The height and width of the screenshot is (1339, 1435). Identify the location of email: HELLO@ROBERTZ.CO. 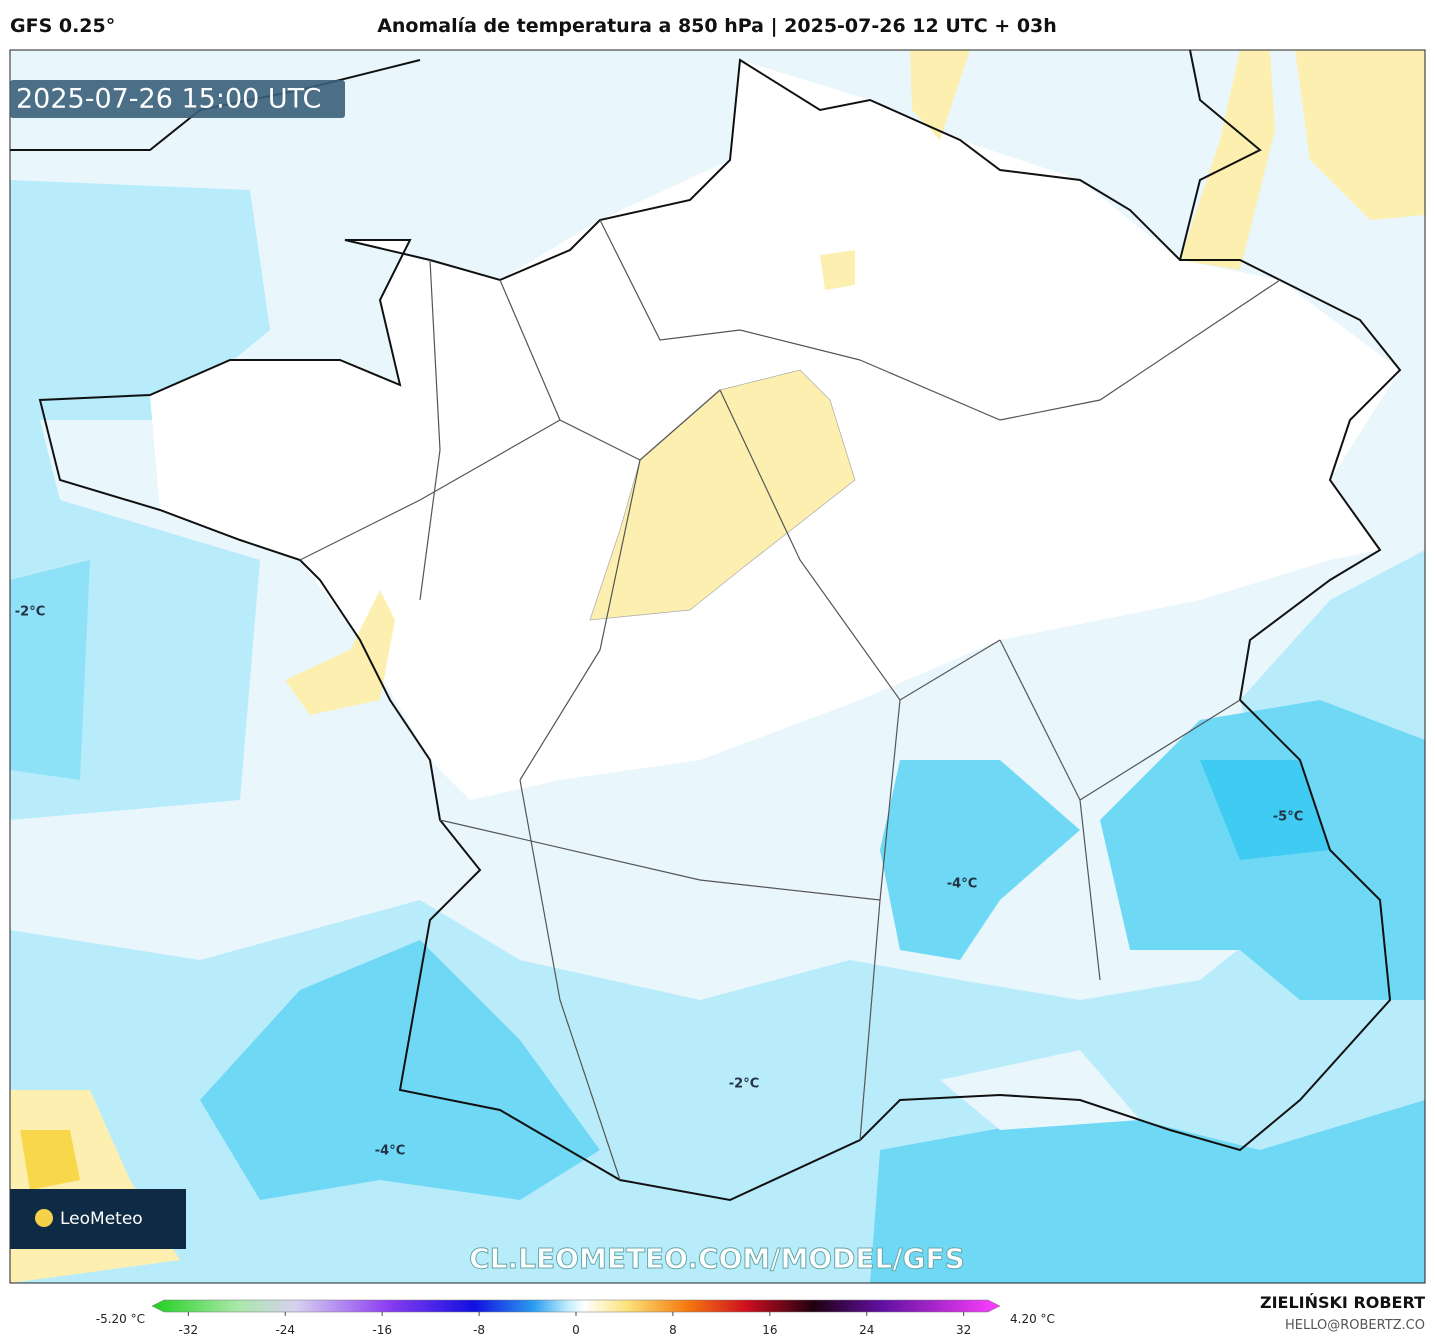
(1355, 1325).